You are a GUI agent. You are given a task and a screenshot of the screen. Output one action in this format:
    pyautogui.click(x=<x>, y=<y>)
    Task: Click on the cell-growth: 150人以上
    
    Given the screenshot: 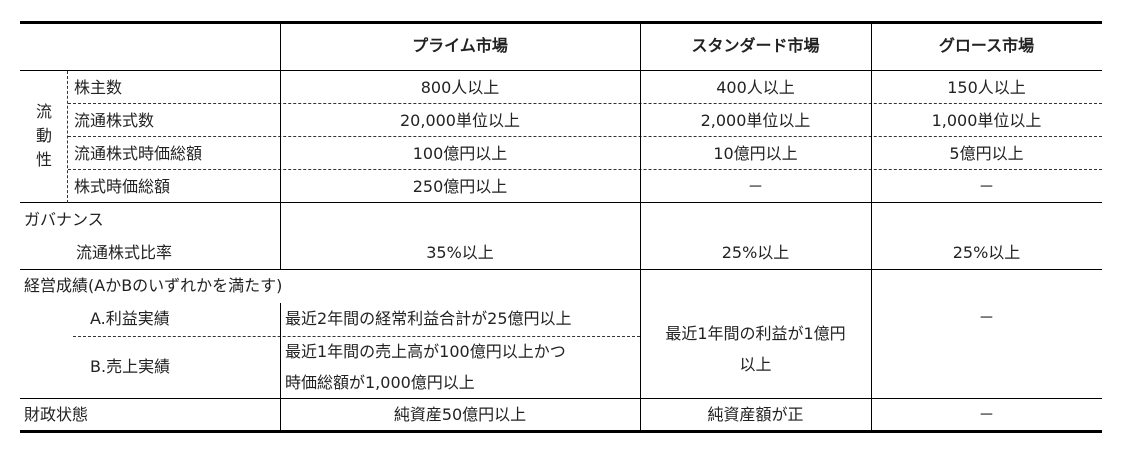 What is the action you would take?
    pyautogui.click(x=986, y=87)
    